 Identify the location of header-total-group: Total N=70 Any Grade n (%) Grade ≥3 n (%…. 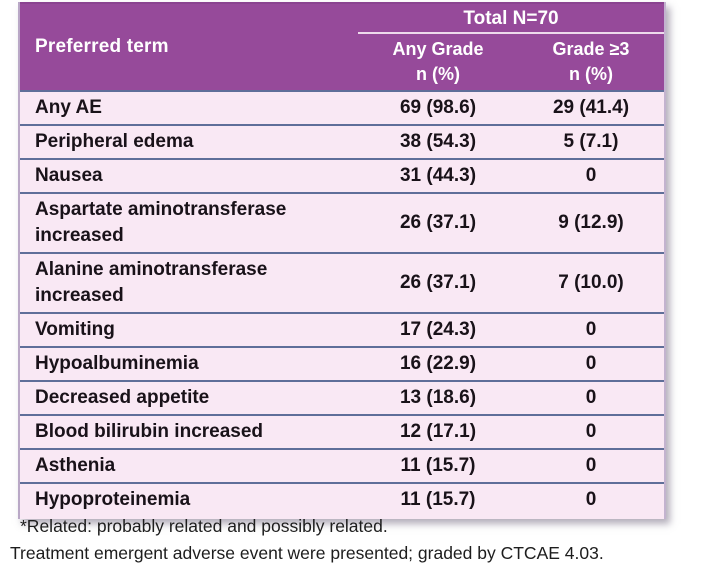
(511, 47).